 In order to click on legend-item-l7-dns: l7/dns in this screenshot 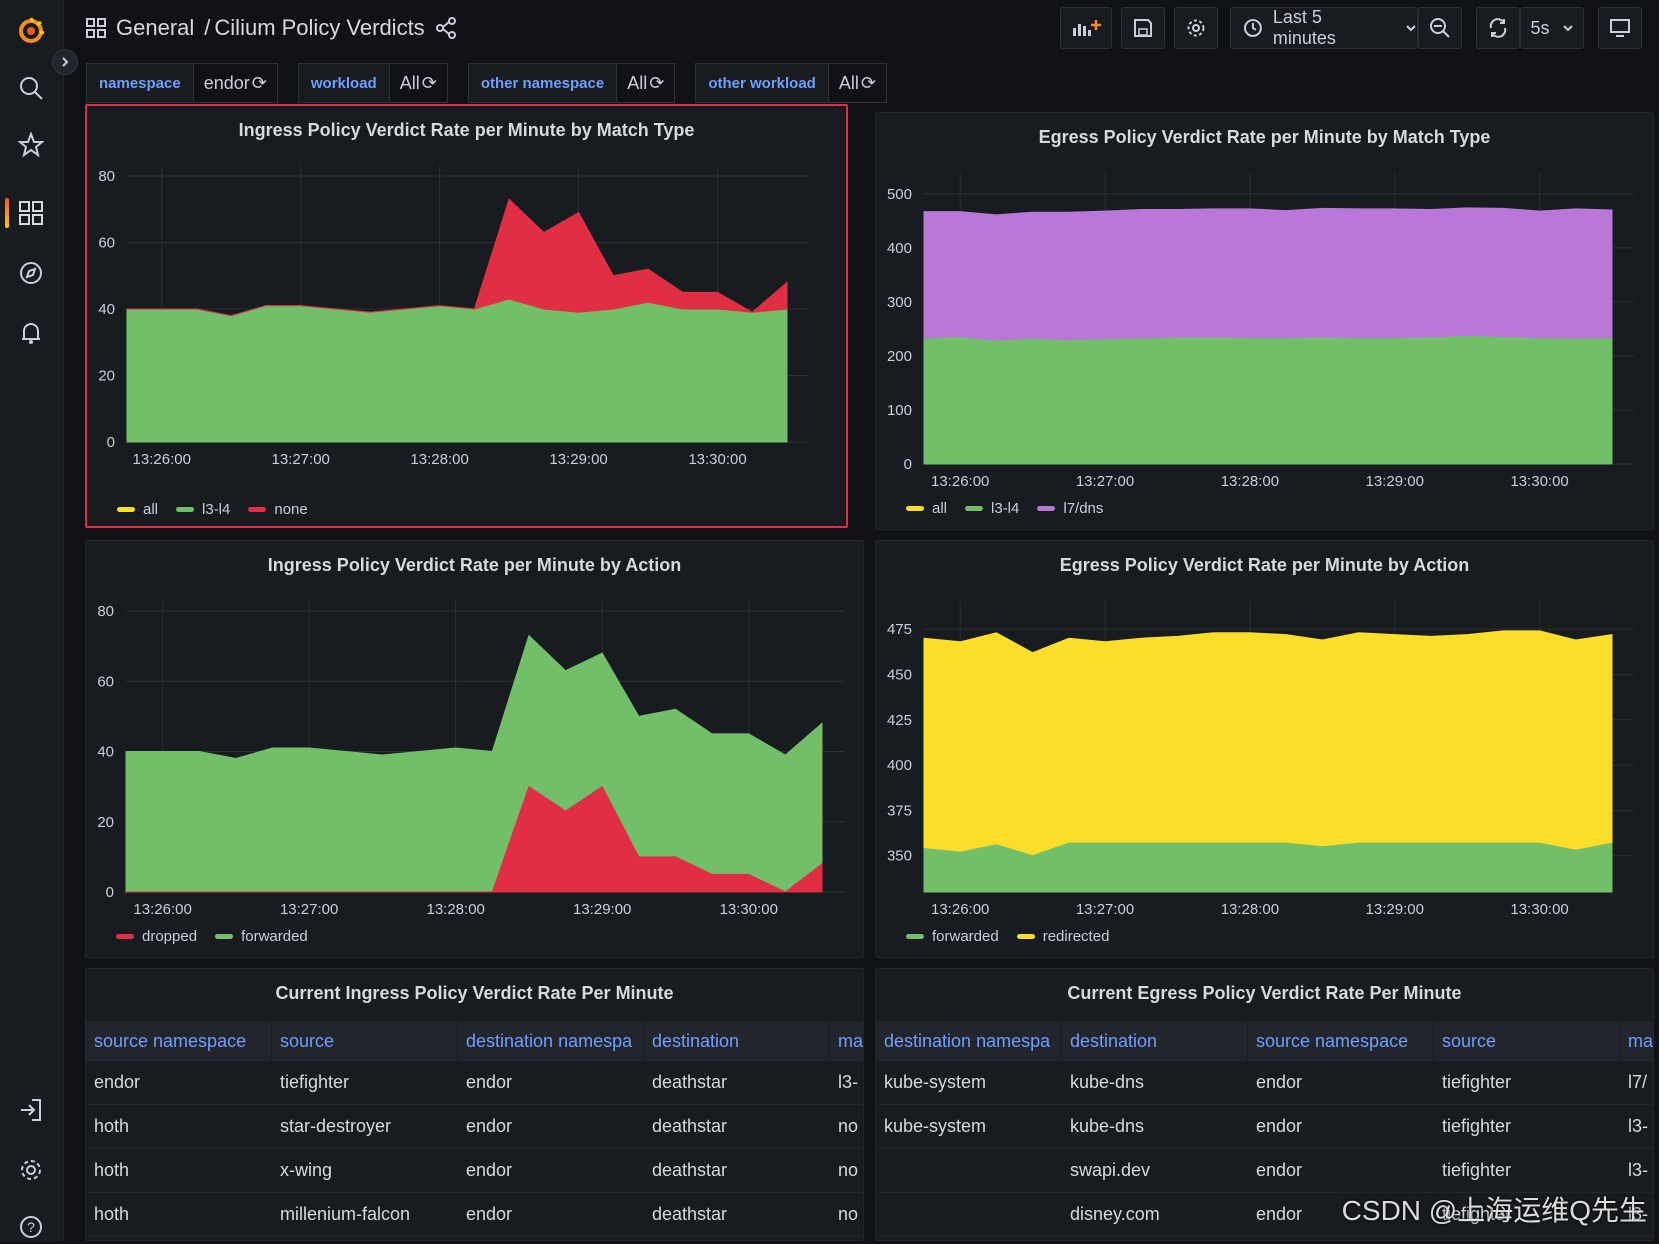, I will do `click(1070, 508)`.